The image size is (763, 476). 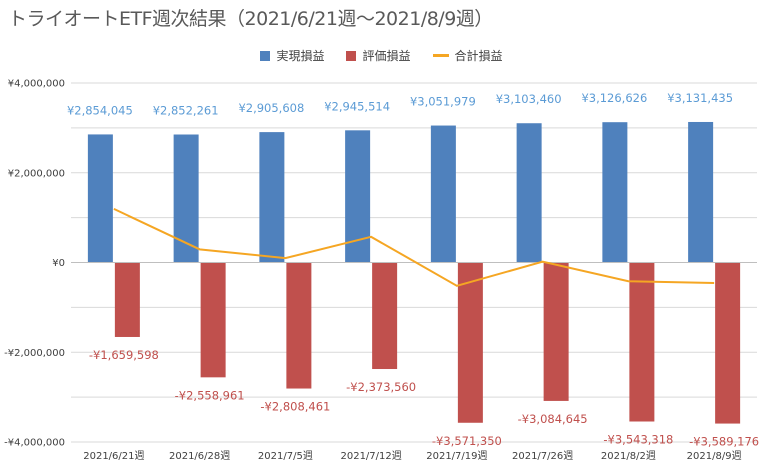 I want to click on data-label-realized: ¥3,051,979, so click(x=443, y=102).